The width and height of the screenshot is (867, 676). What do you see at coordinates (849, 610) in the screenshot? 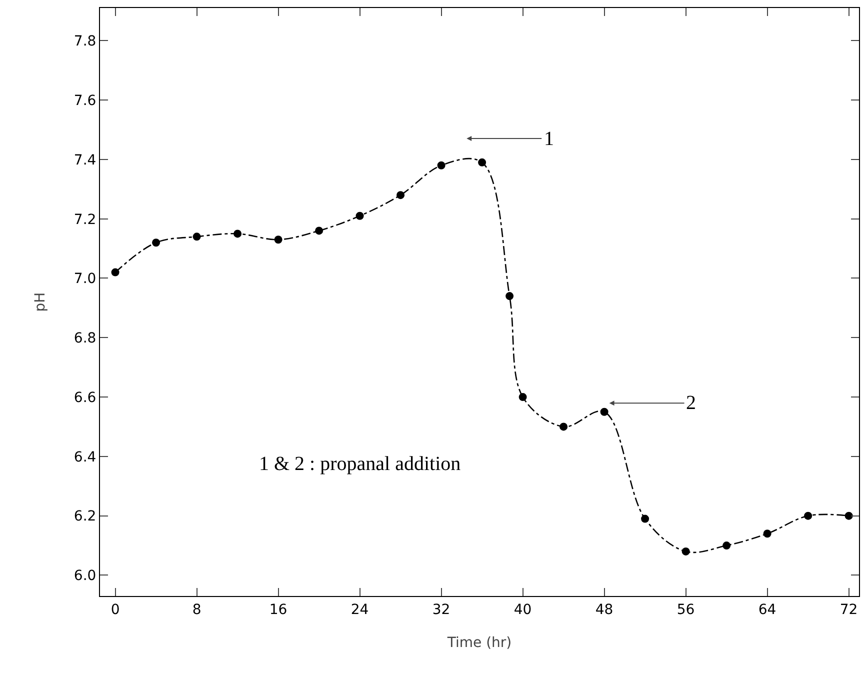
I see `x-tick-label: 72` at bounding box center [849, 610].